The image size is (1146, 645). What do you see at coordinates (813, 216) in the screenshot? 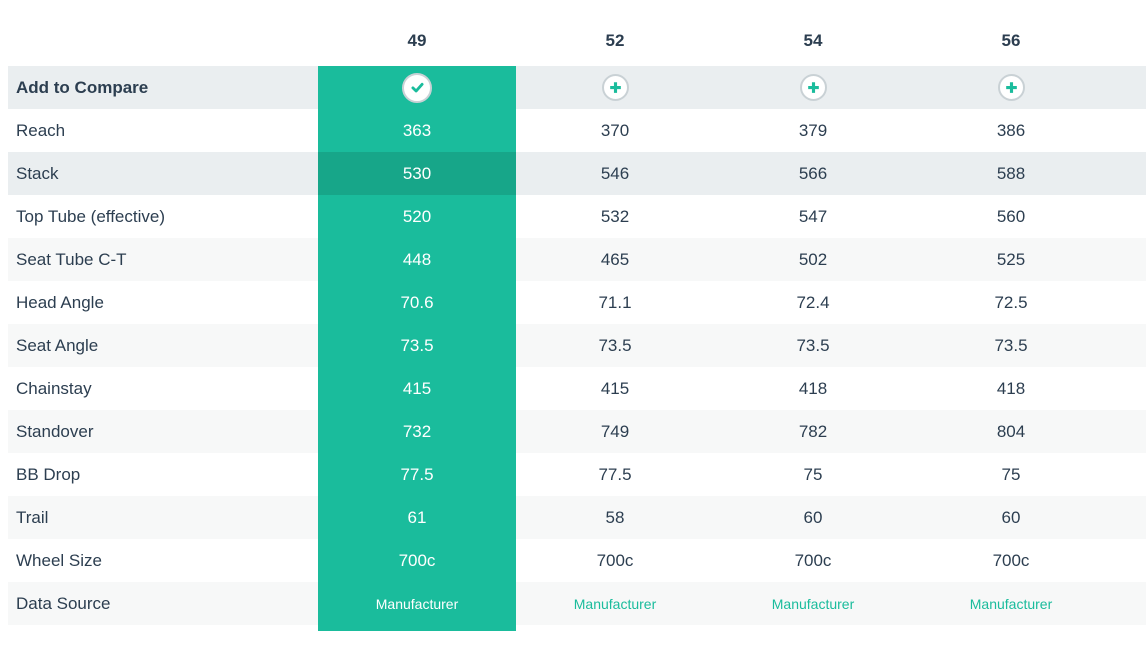
I see `geometry-value-cell: 547` at bounding box center [813, 216].